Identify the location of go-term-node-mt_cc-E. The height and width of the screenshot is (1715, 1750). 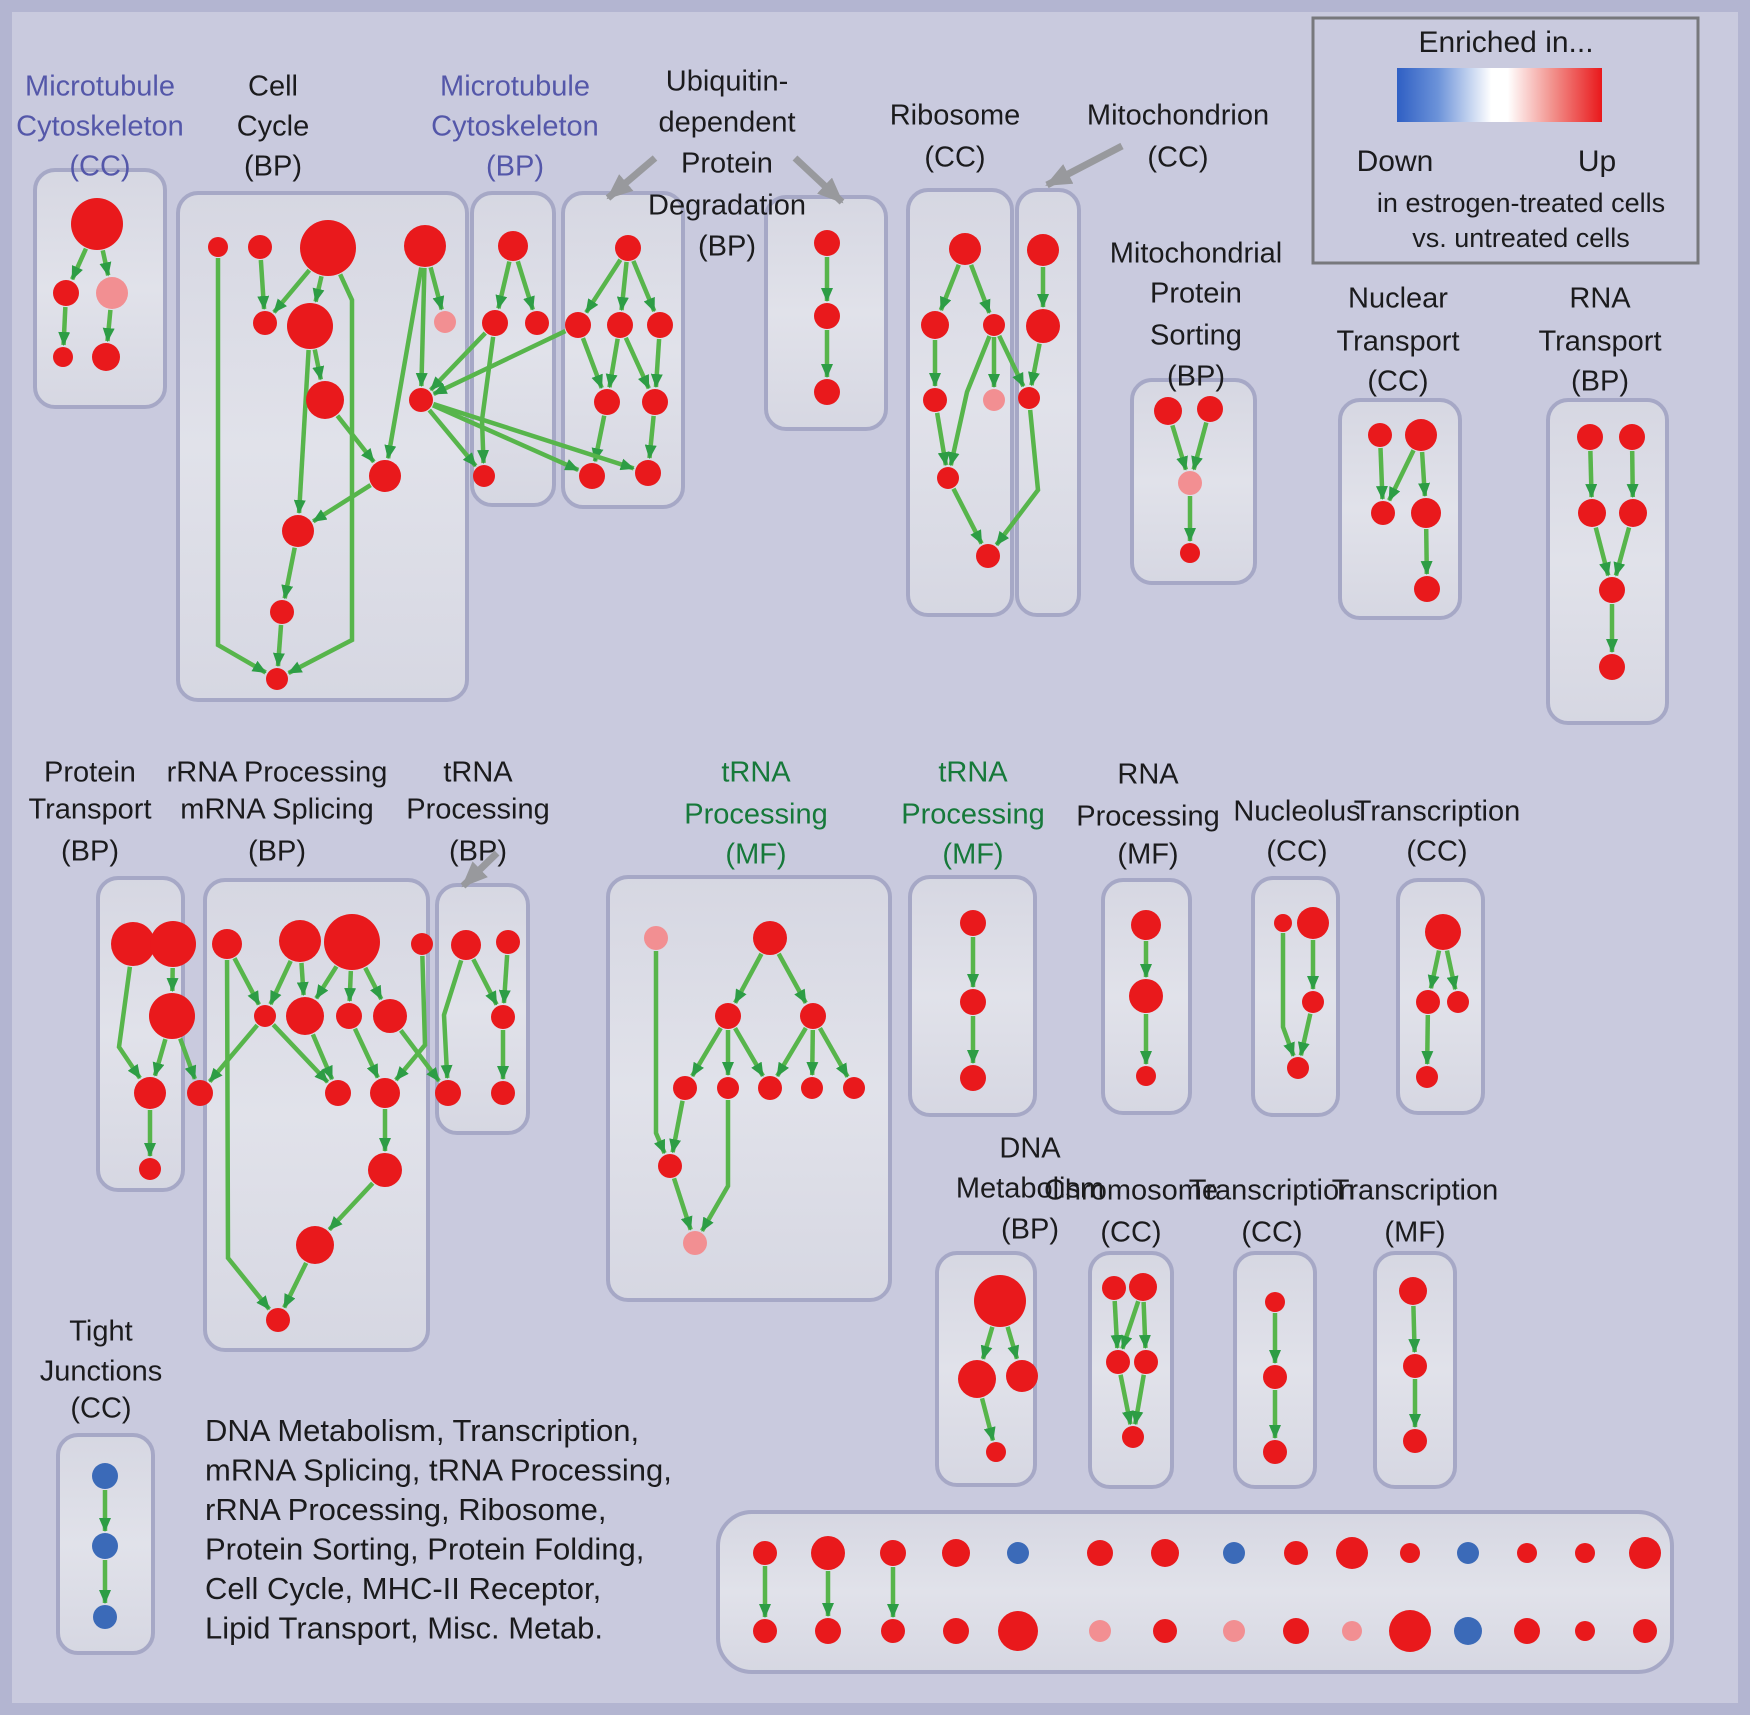
(106, 357).